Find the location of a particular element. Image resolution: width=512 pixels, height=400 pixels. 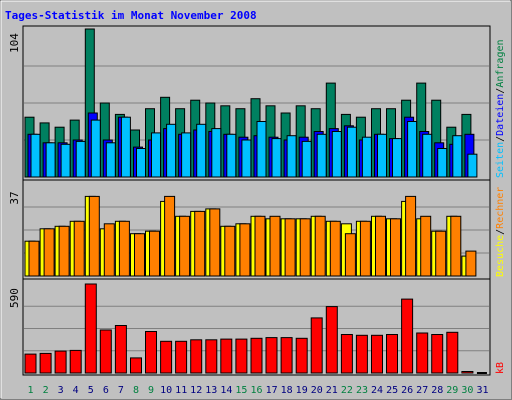

x-label-day-13: 13 is located at coordinates (211, 390).